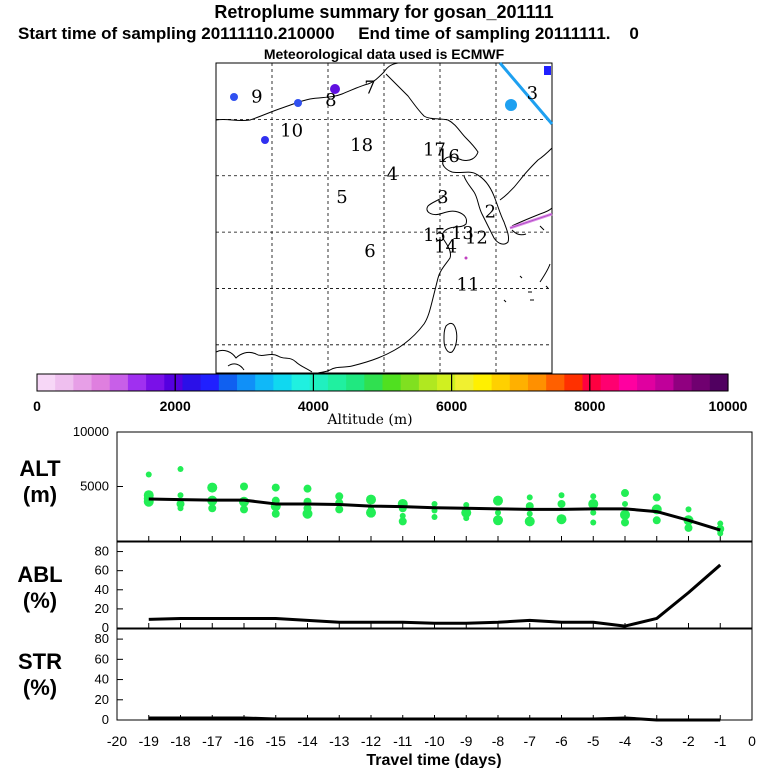 The width and height of the screenshot is (768, 768). I want to click on x-tick-label: -12, so click(371, 741).